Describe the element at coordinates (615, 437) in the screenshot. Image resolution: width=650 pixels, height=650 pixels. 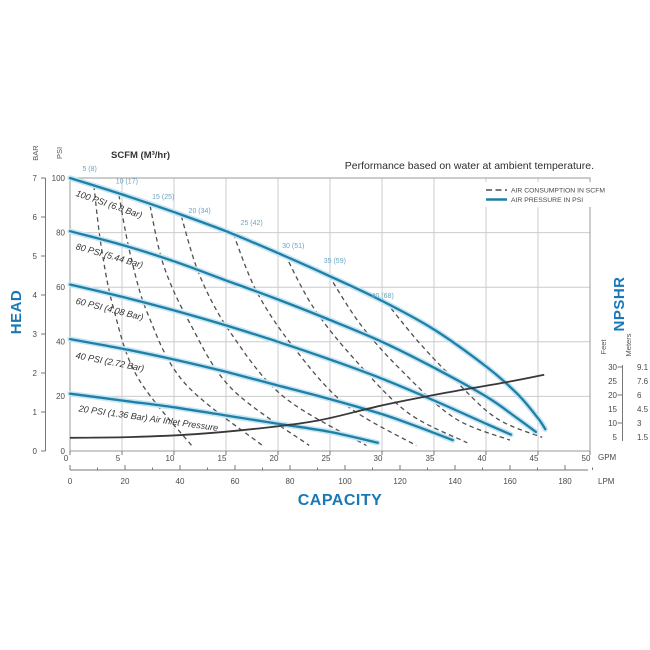
I see `npshr-feet-value: 5` at that location.